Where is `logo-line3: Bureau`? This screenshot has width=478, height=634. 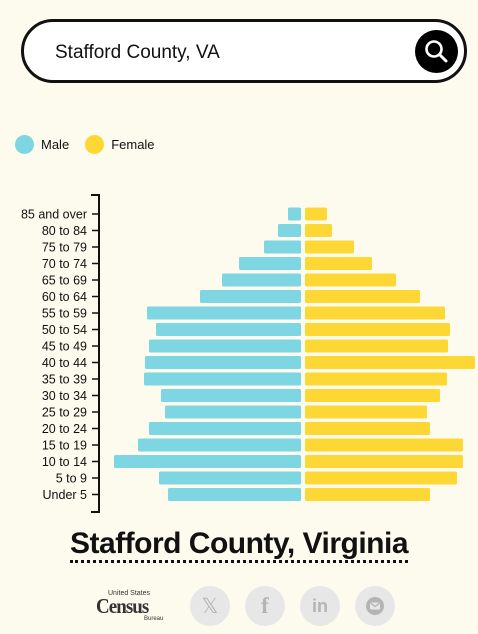 logo-line3: Bureau is located at coordinates (154, 619).